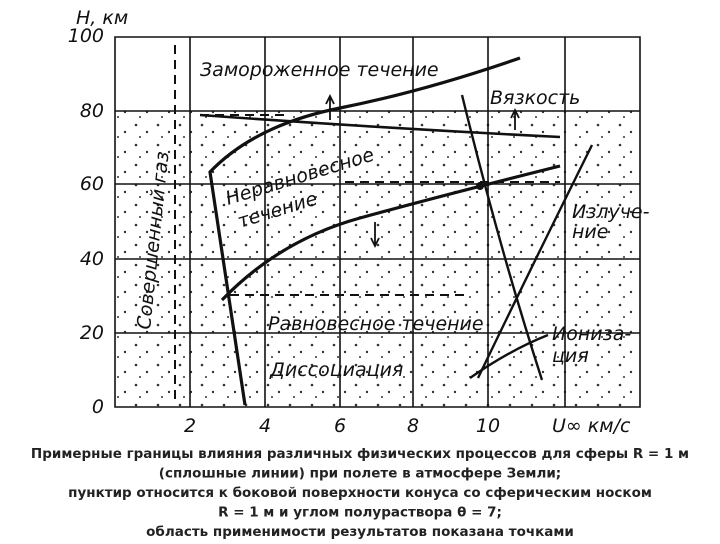 This screenshot has height=544, width=720. I want to click on region-label: Равновесное течение, so click(376, 324).